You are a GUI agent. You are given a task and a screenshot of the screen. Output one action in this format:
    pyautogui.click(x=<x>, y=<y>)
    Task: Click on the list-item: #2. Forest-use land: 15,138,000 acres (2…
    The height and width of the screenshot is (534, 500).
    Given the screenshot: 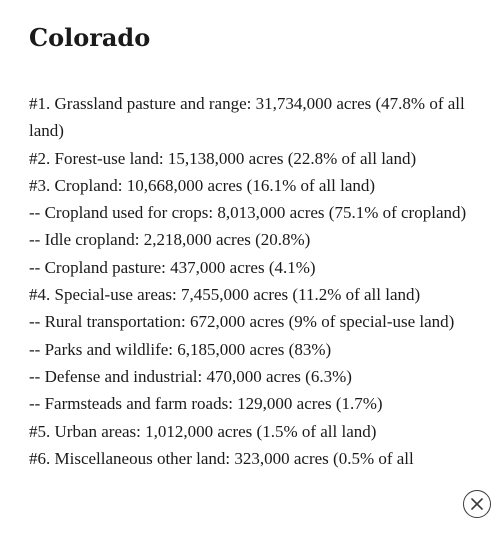 What is the action you would take?
    pyautogui.click(x=223, y=158)
    